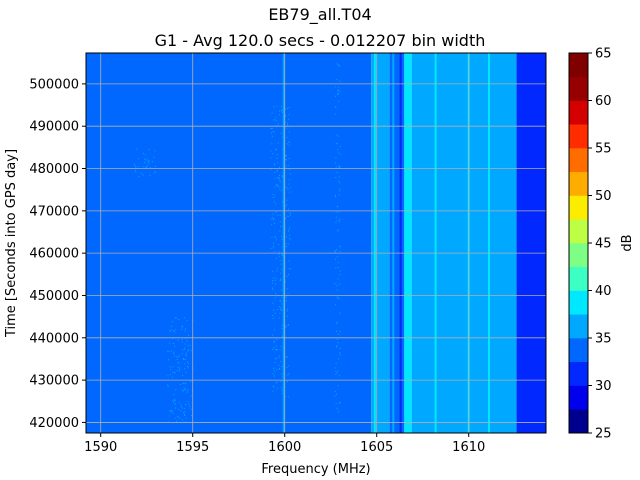 This screenshot has height=480, width=640. I want to click on colorbar-tick-label: 35, so click(603, 339).